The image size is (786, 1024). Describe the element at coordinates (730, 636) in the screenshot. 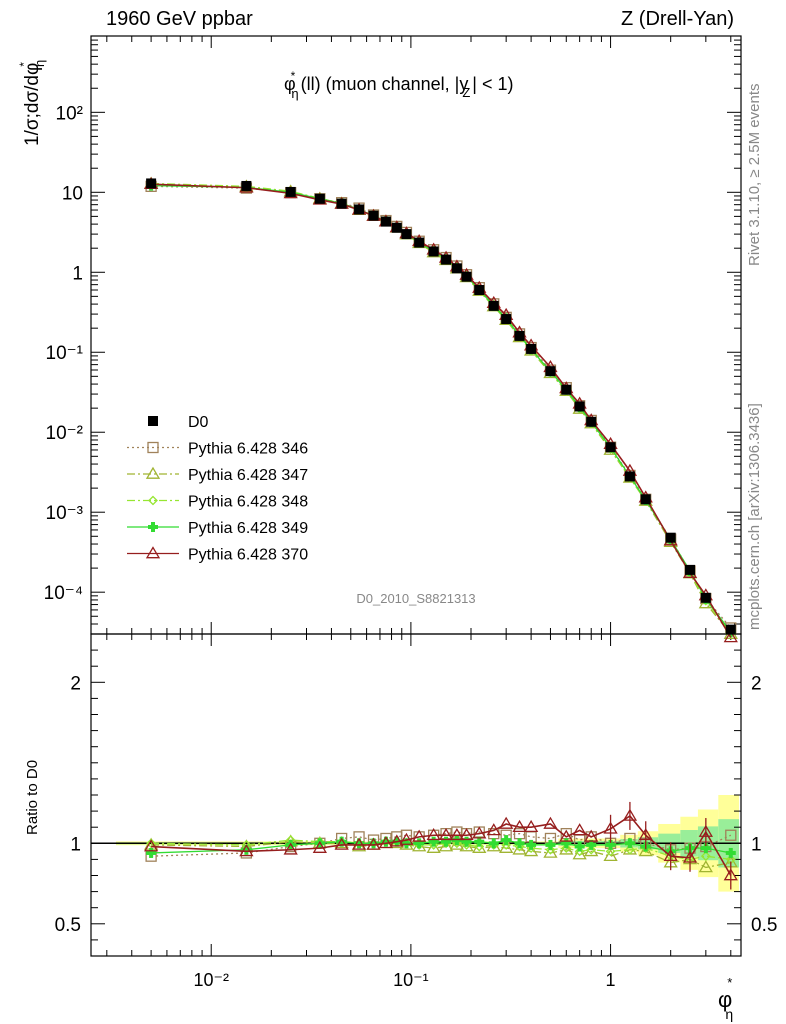

I see `series-point` at that location.